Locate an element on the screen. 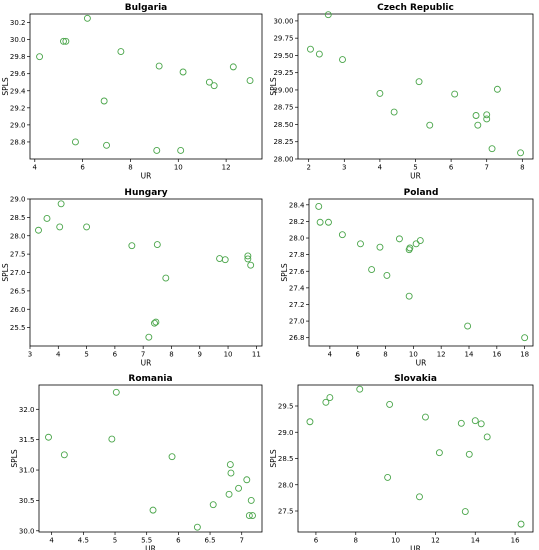 This screenshot has width=539, height=550. y-tick-label: 32.0 is located at coordinates (27, 410).